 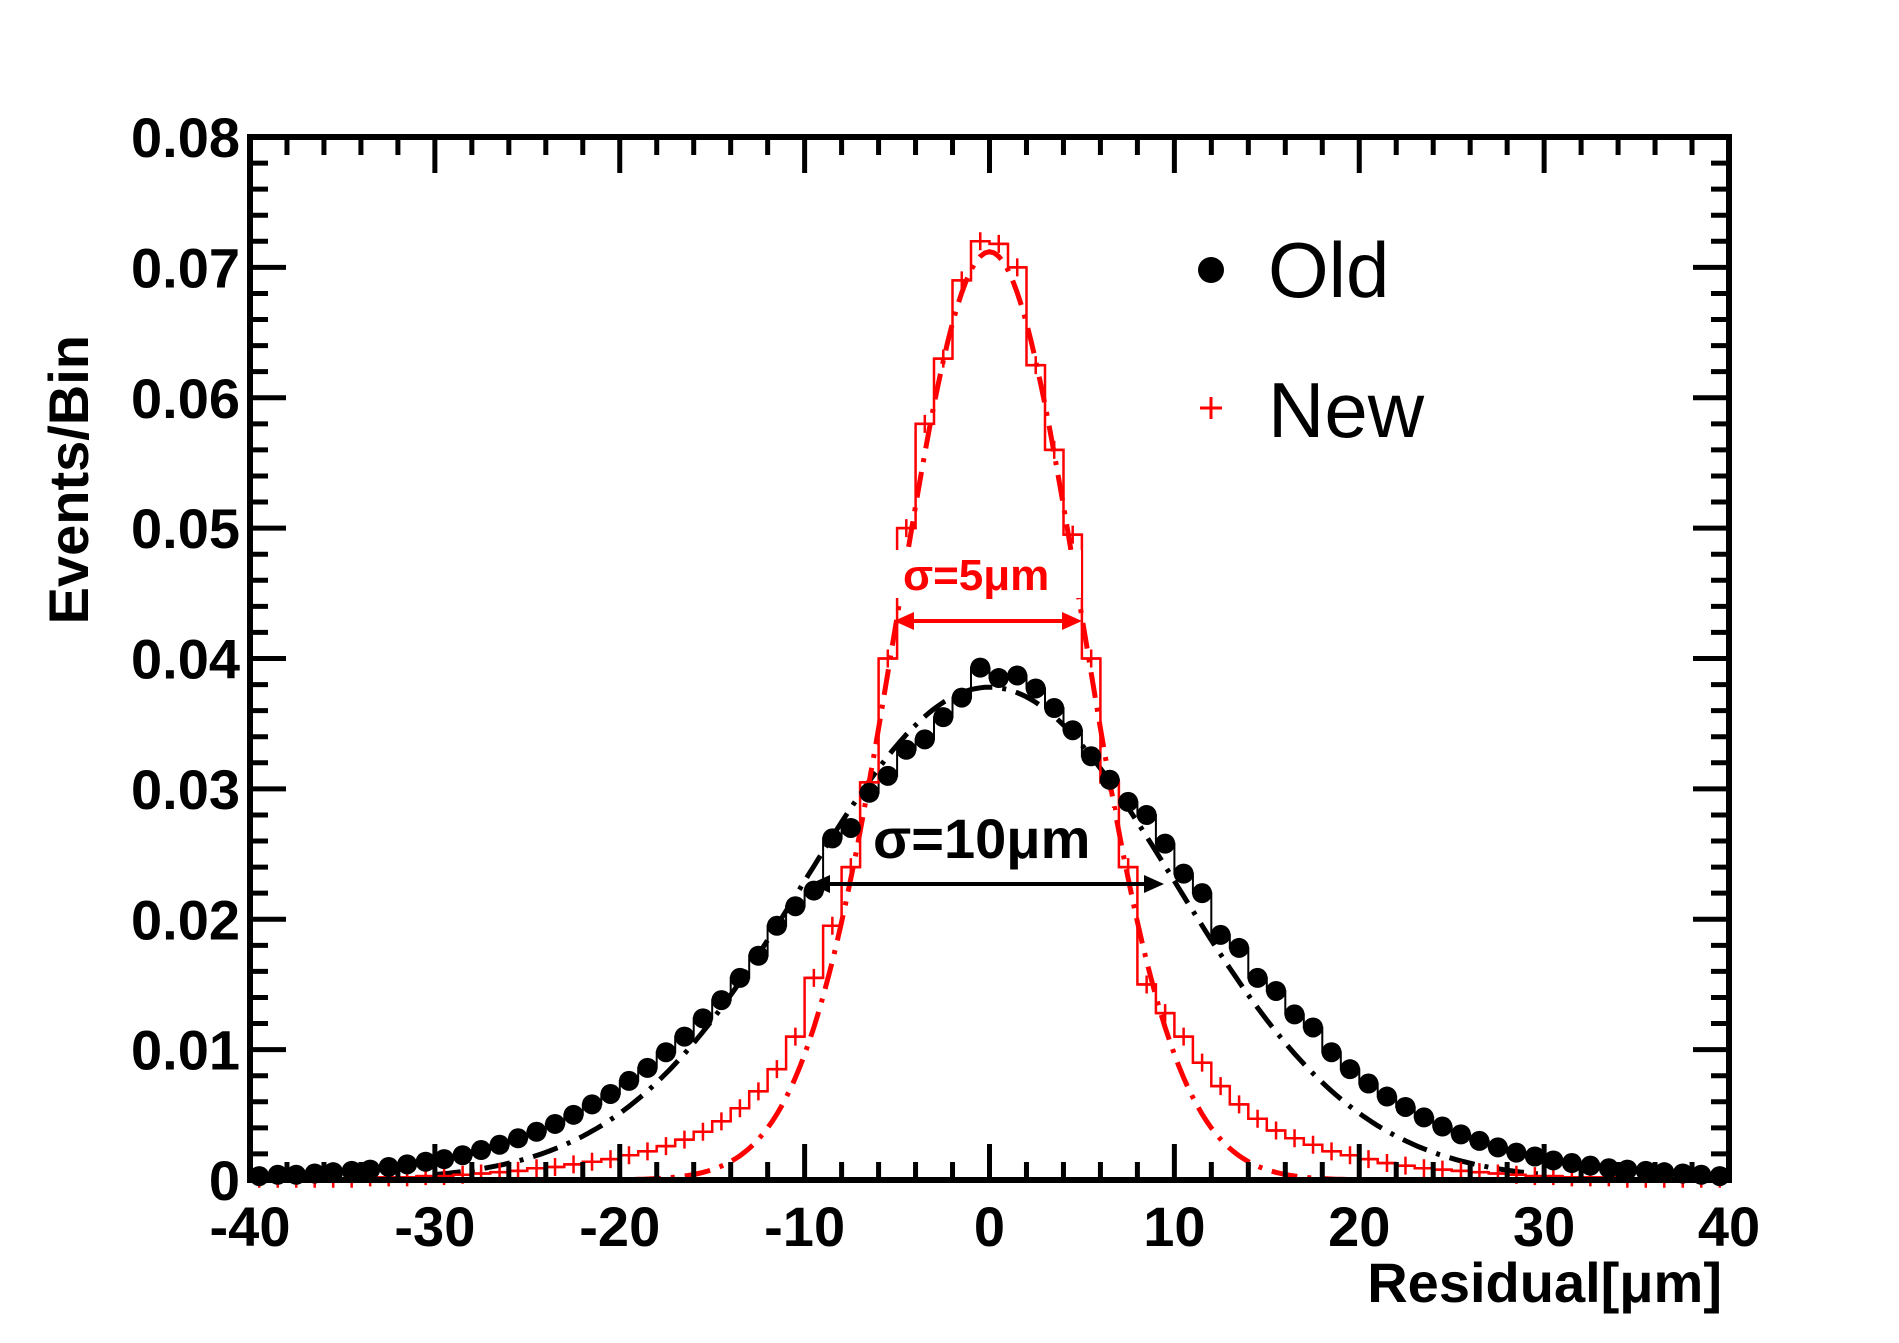 I want to click on legend: Old New, so click(x=1311, y=340).